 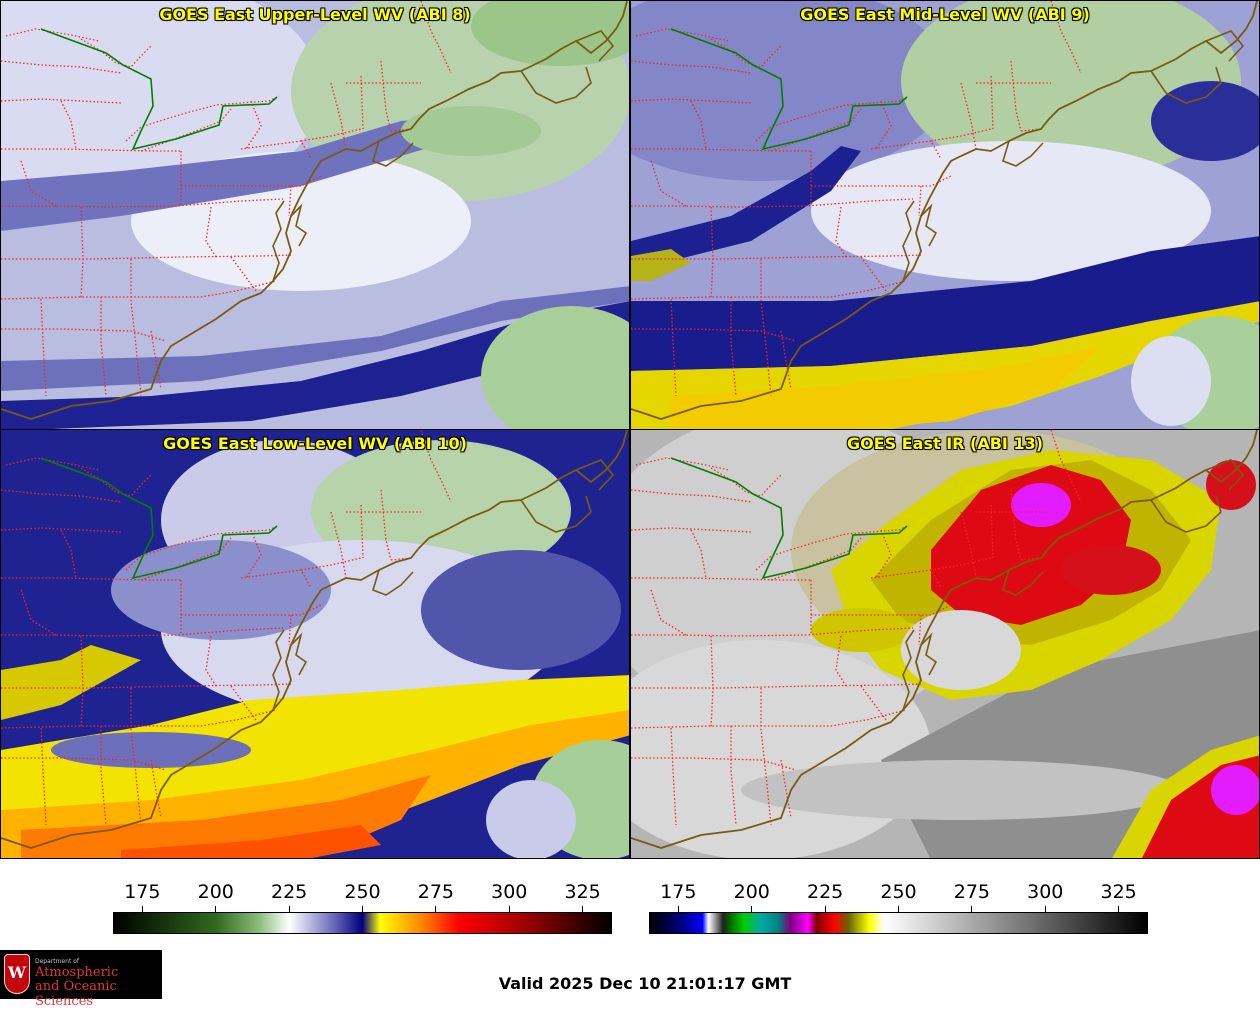 What do you see at coordinates (142, 892) in the screenshot?
I see `colorbar-tick-label: 175` at bounding box center [142, 892].